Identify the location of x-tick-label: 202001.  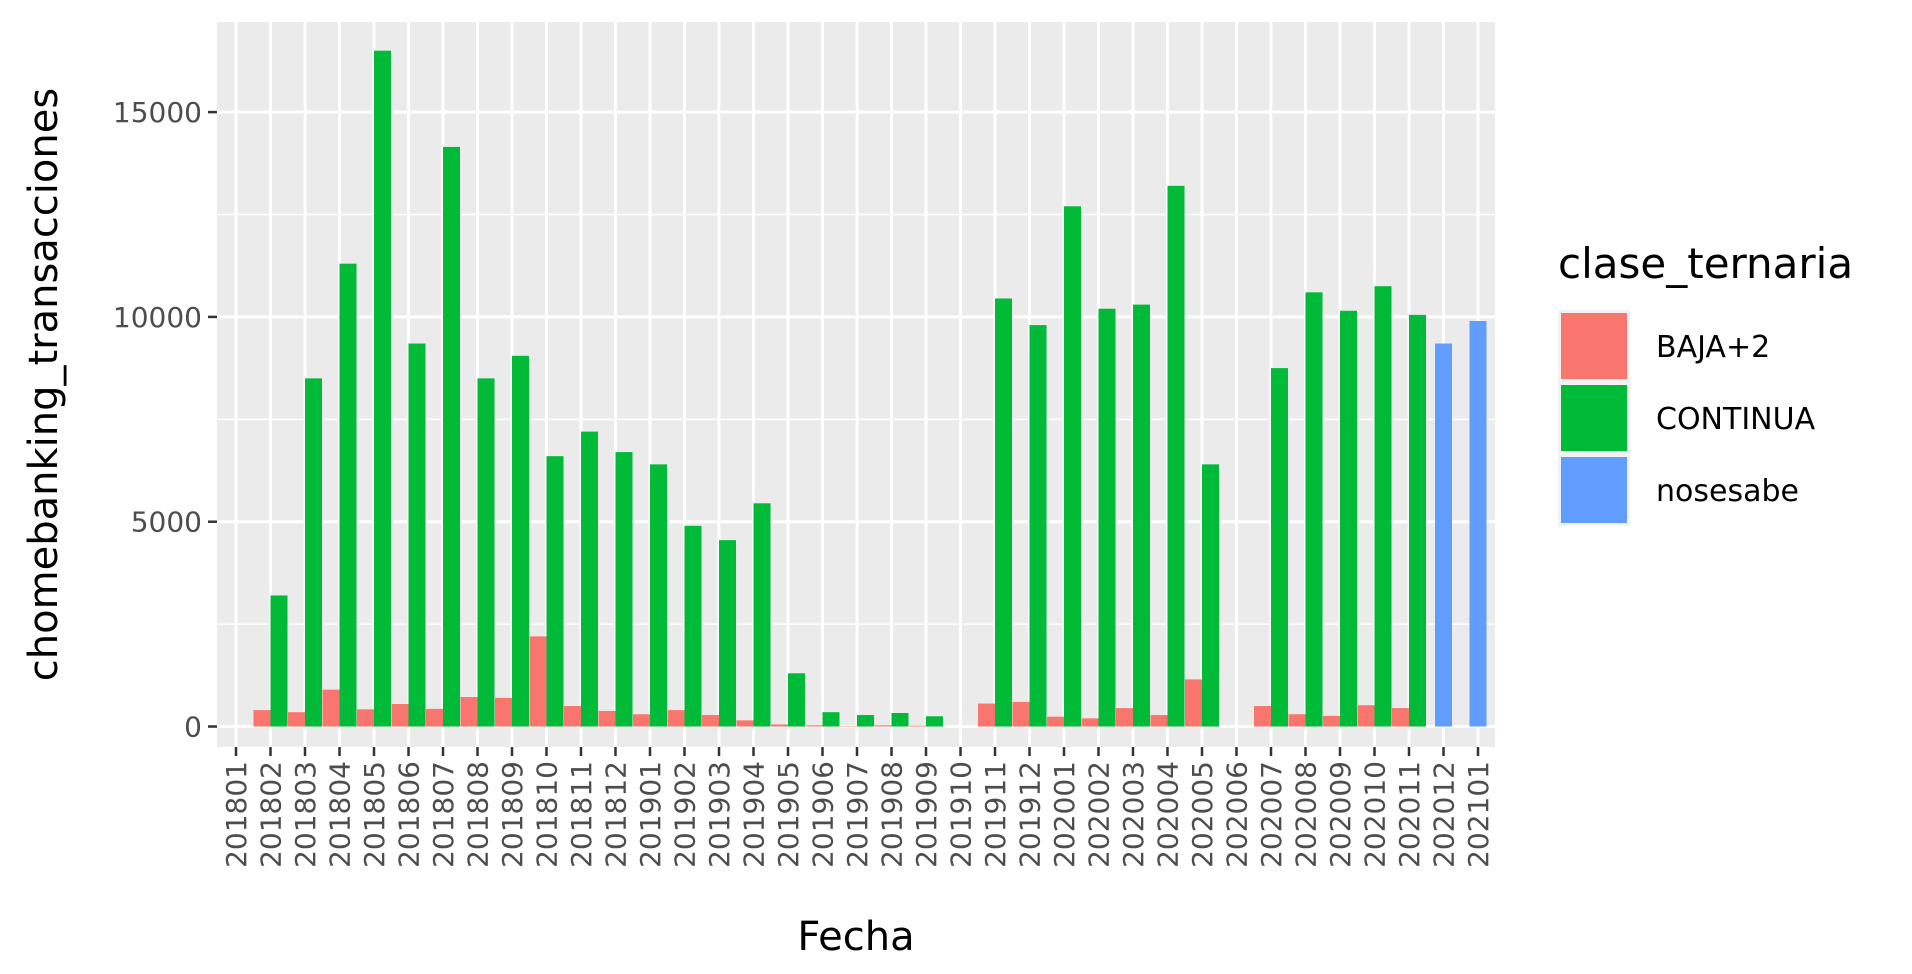
(1064, 814).